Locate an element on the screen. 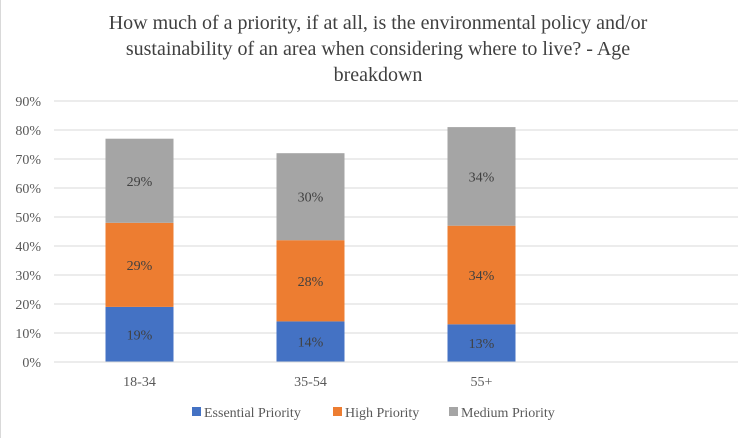 Image resolution: width=754 pixels, height=438 pixels. legend-item: Essential Priority is located at coordinates (246, 413).